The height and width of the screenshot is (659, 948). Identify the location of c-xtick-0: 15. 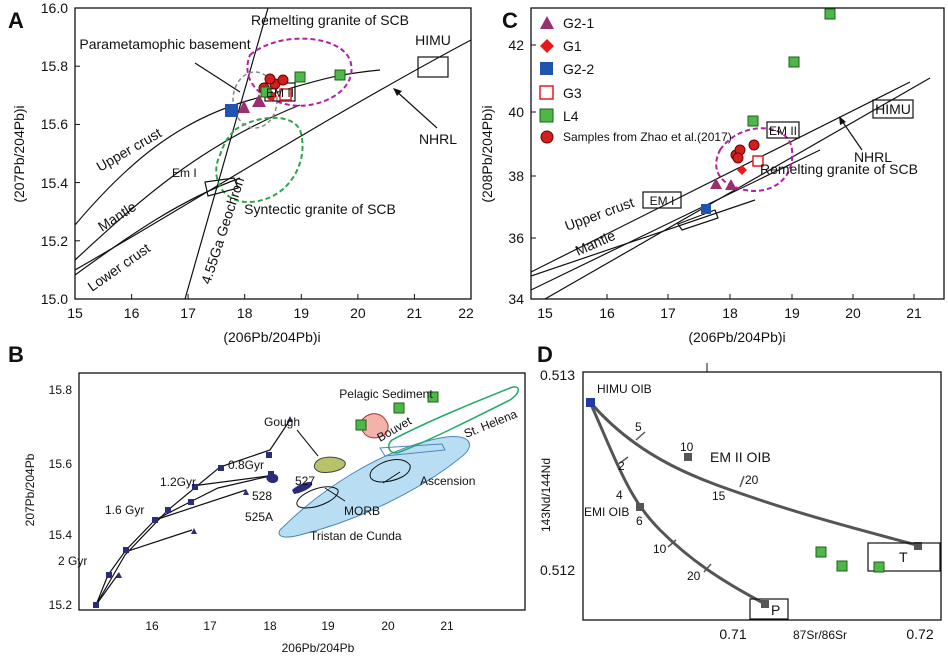
(545, 313).